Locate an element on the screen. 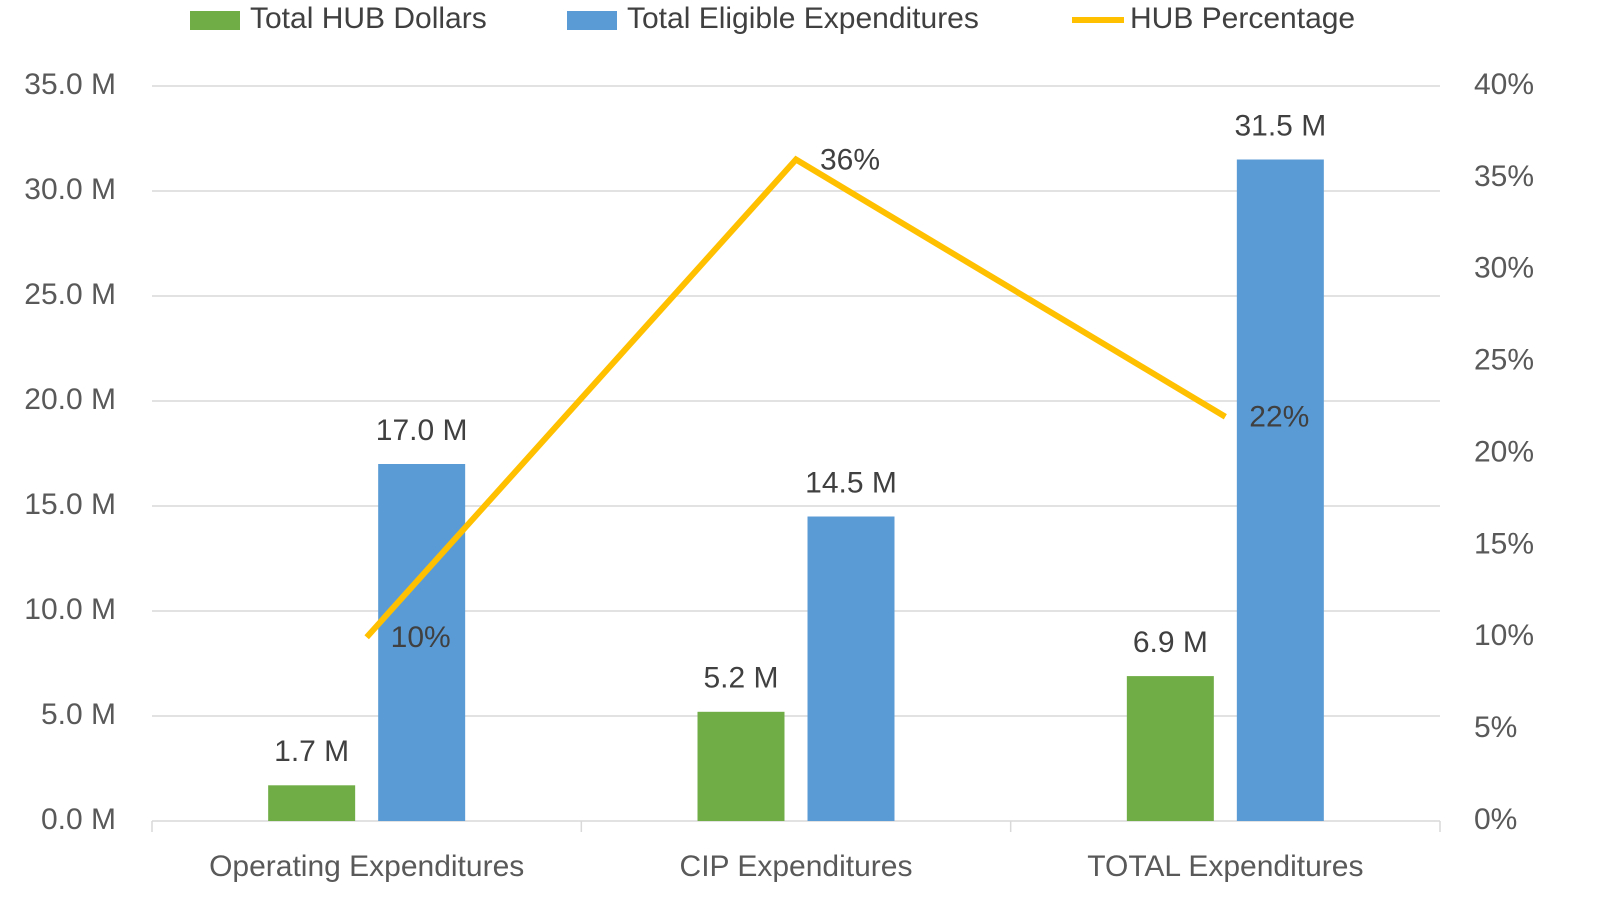 The height and width of the screenshot is (914, 1604). y2-tick-label: 30% is located at coordinates (1504, 268).